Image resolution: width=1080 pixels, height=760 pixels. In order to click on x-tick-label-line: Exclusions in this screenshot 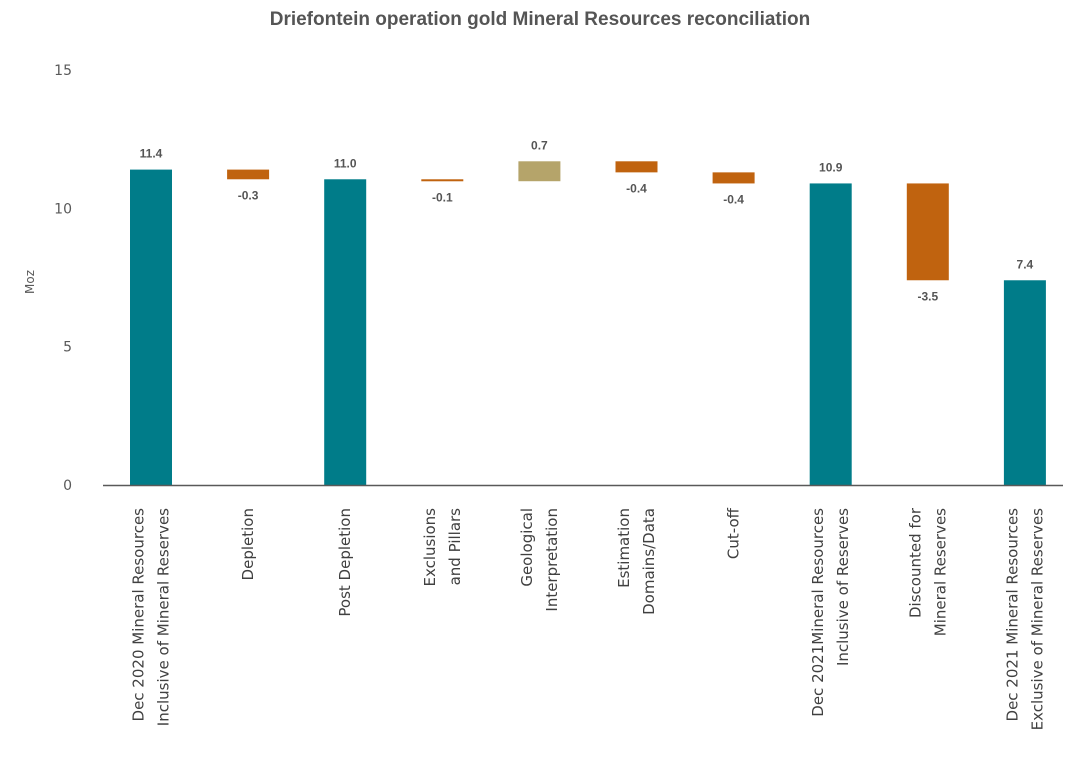, I will do `click(430, 547)`.